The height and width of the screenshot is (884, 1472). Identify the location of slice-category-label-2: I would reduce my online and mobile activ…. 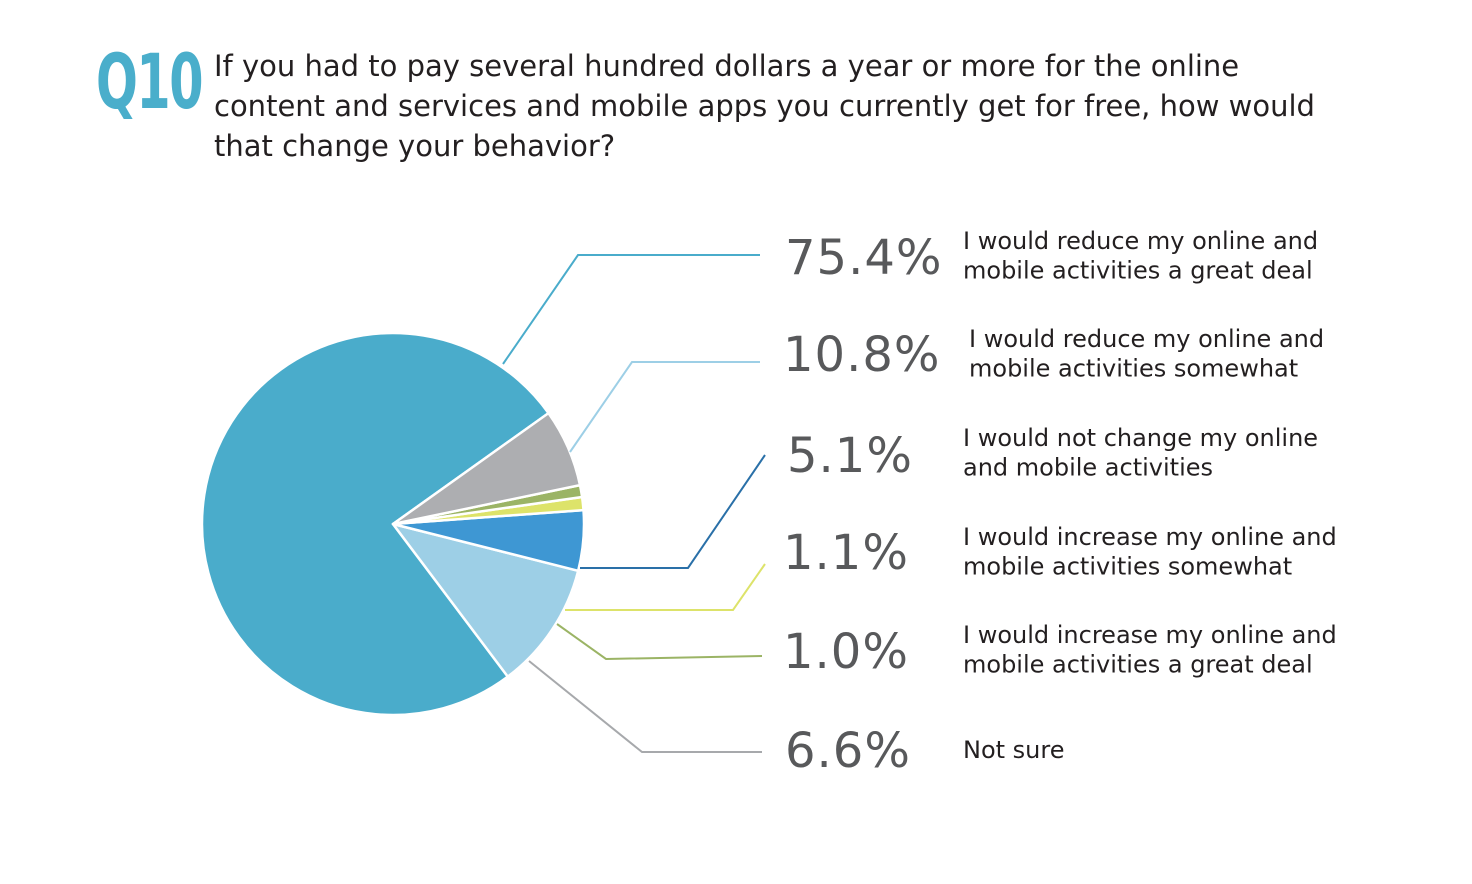
(1146, 354).